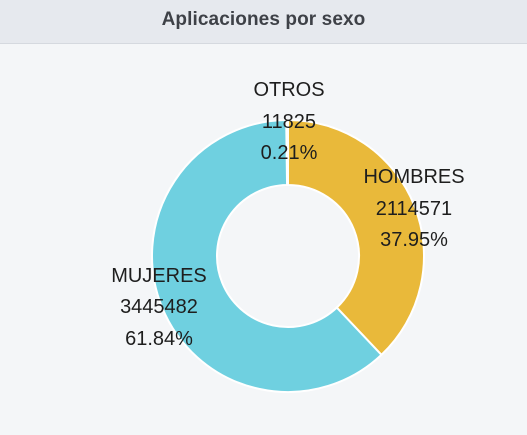 This screenshot has width=527, height=435. What do you see at coordinates (159, 276) in the screenshot?
I see `slice-label-mujeres: MUJERES` at bounding box center [159, 276].